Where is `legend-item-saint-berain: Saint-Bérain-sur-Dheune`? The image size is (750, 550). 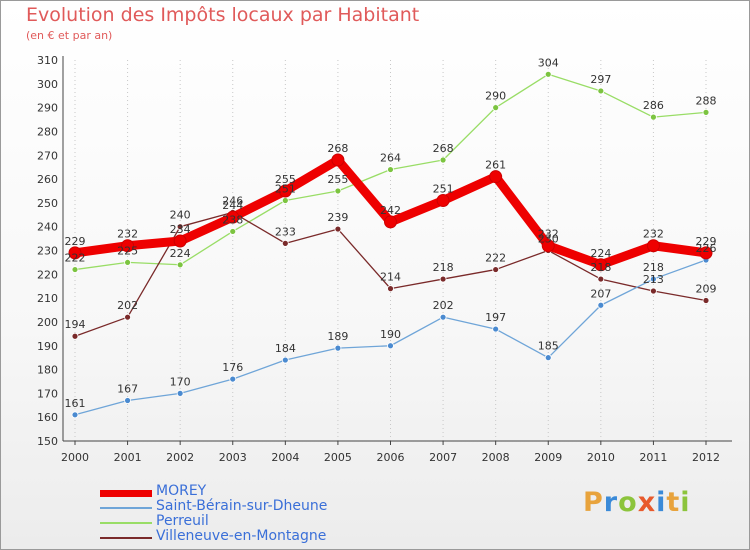 legend-item-saint-berain: Saint-Bérain-sur-Dheune is located at coordinates (230, 507).